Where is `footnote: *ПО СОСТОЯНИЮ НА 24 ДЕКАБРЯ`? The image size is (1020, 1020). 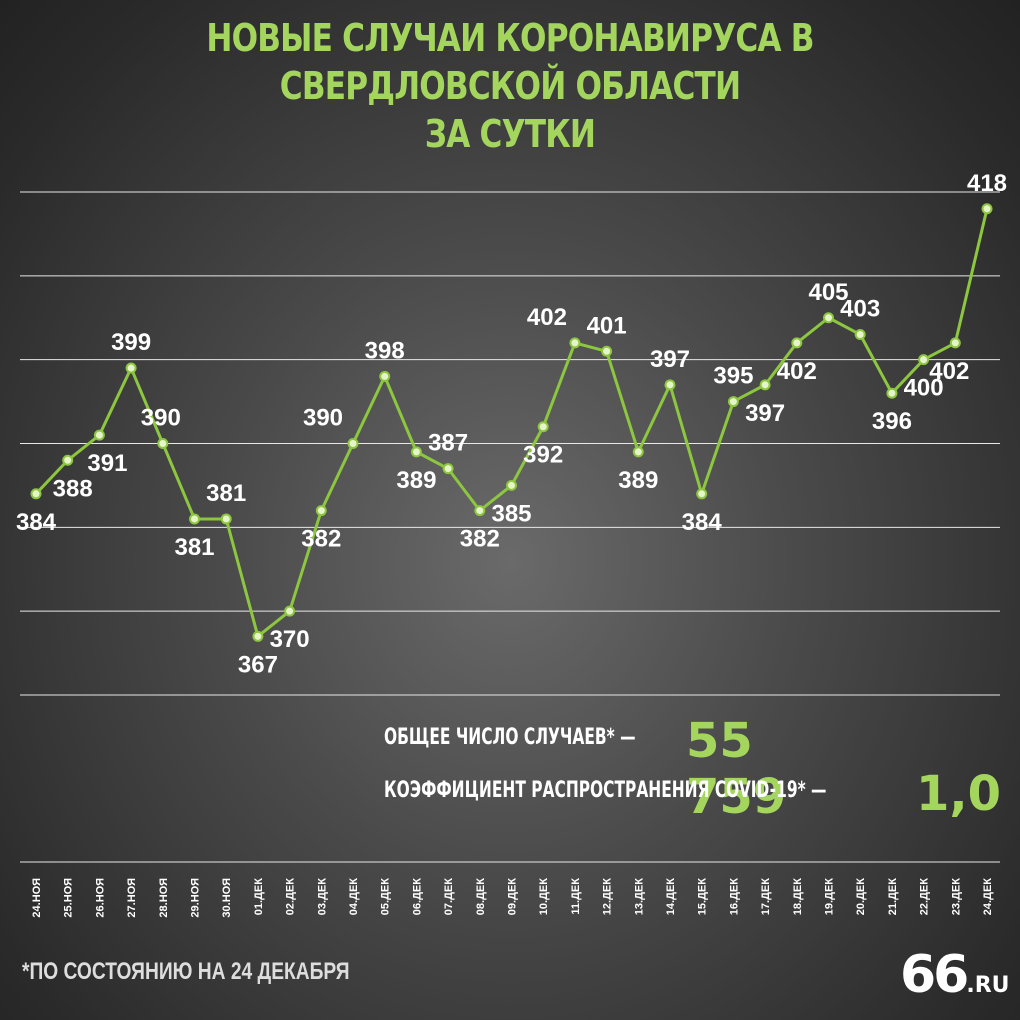
footnote: *ПО СОСТОЯНИЮ НА 24 ДЕКАБРЯ is located at coordinates (186, 971).